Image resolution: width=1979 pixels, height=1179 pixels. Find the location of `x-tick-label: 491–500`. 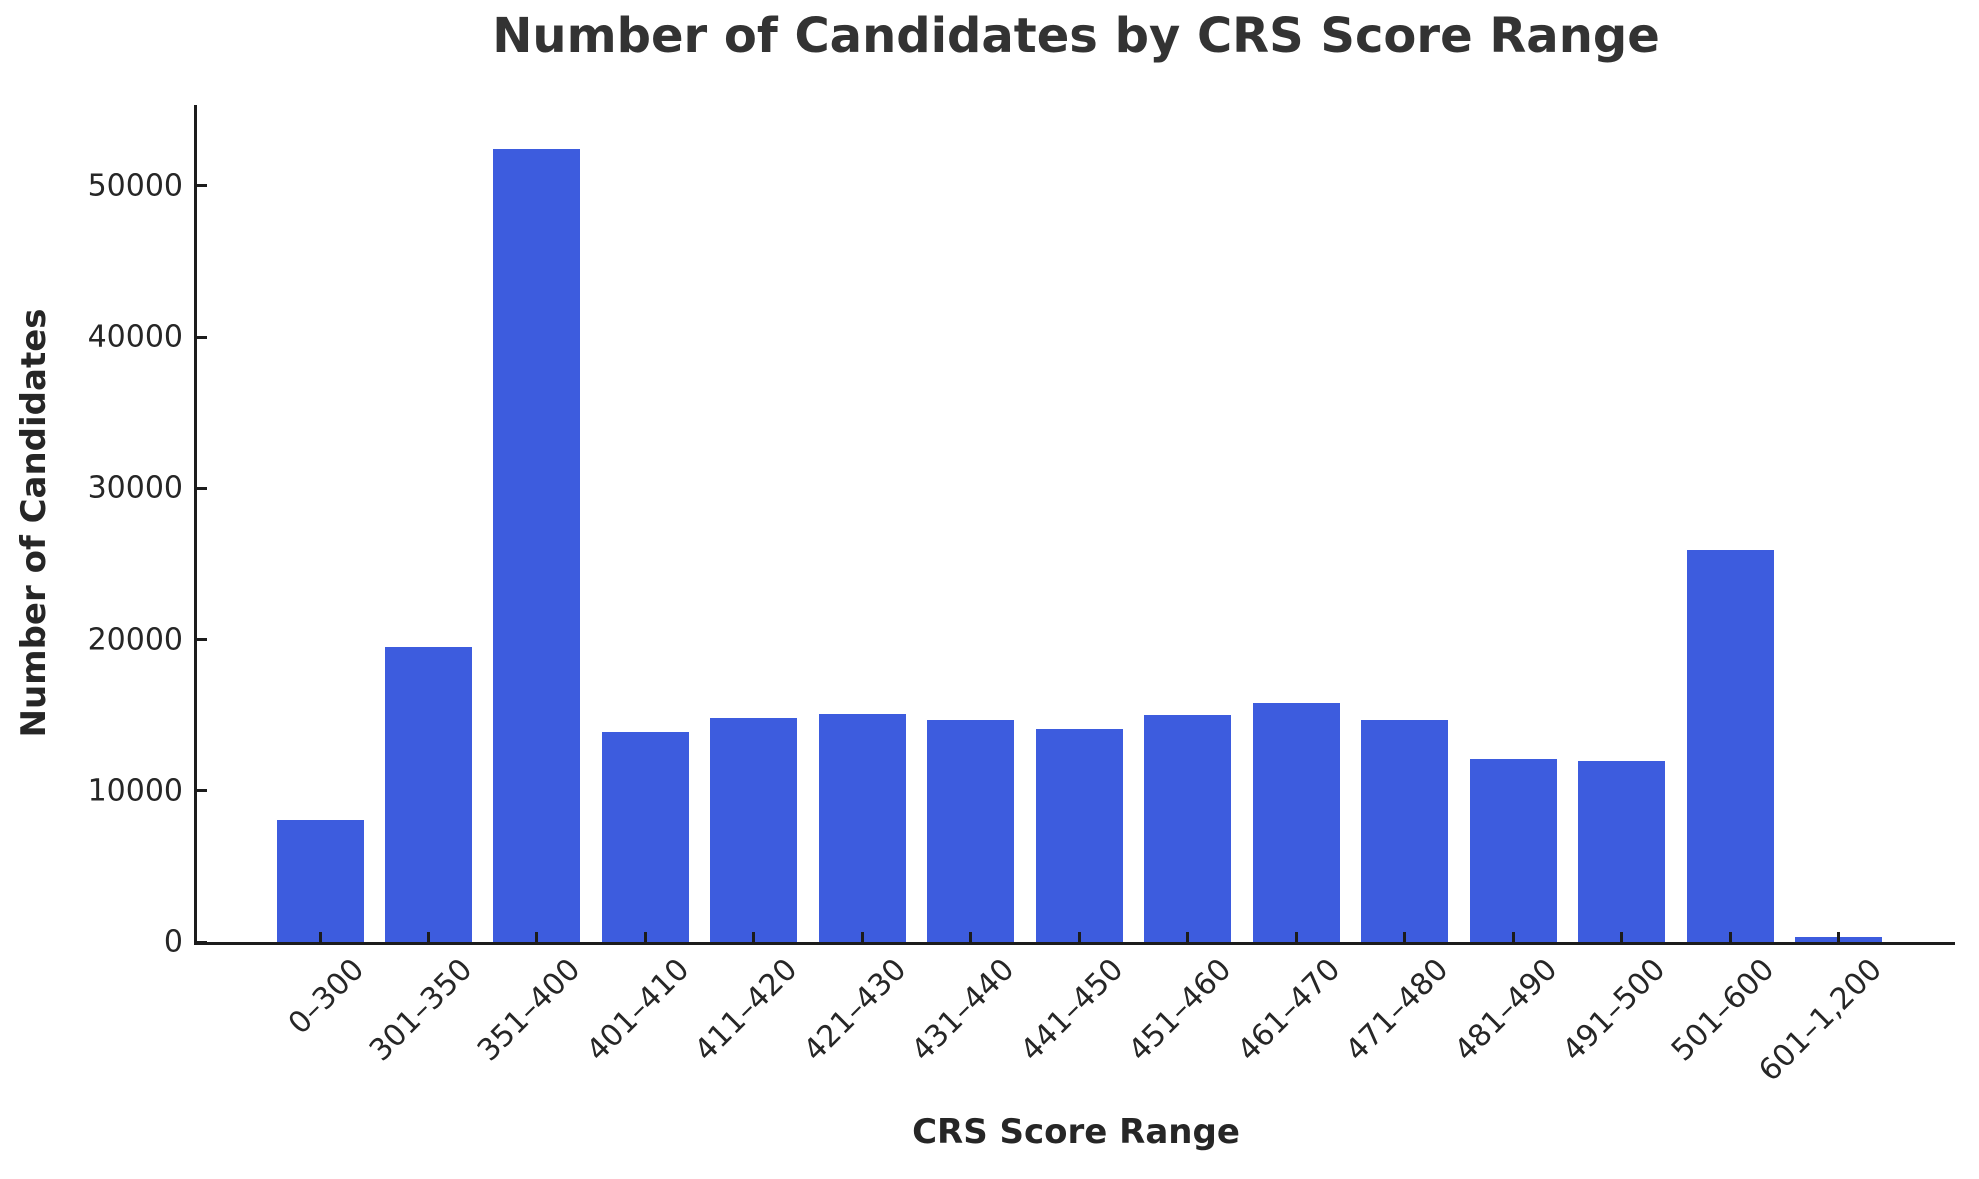

x-tick-label: 491–500 is located at coordinates (1614, 1010).